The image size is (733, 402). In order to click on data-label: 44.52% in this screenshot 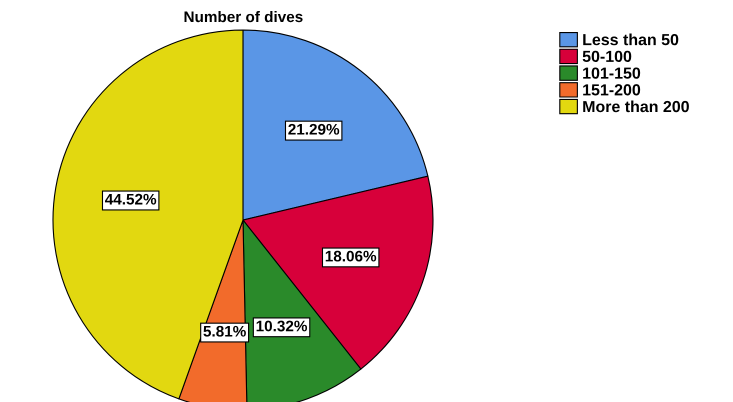, I will do `click(130, 199)`.